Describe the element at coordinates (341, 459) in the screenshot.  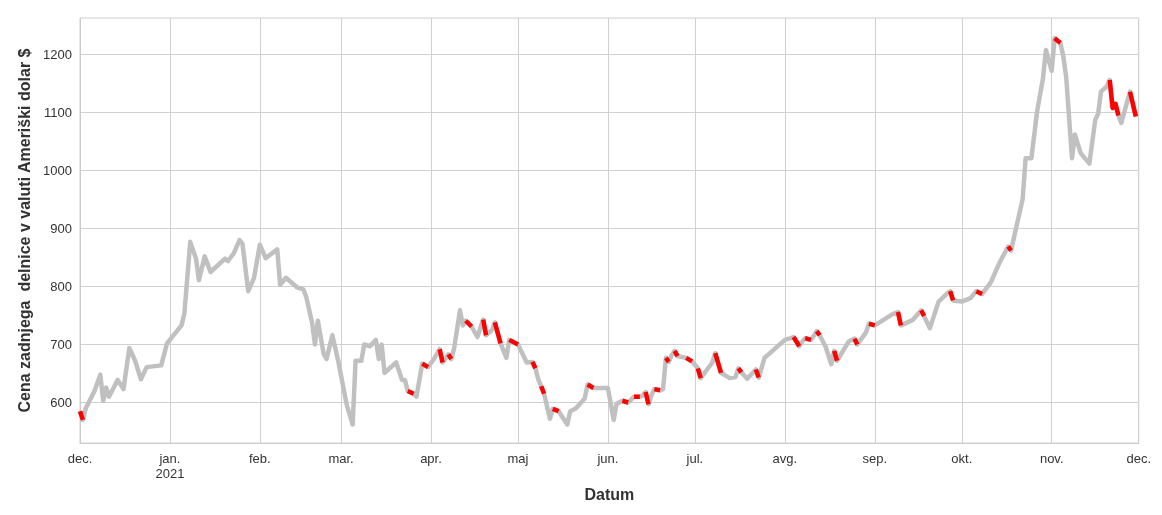
I see `x-tick-label: mar.` at that location.